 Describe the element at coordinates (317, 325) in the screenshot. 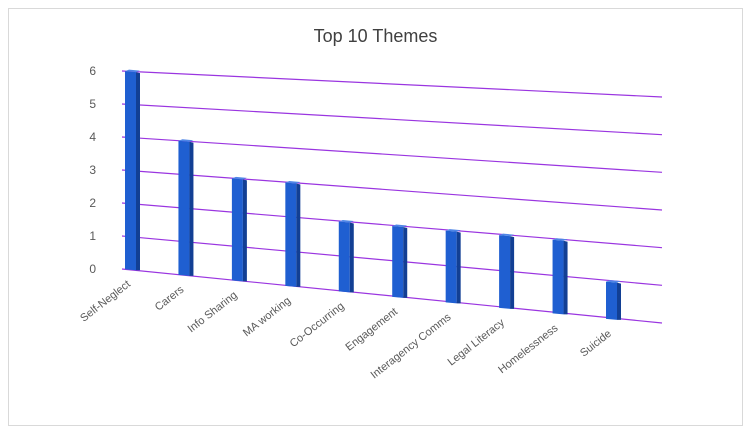

I see `x-tick-label: Co-Occurring` at that location.